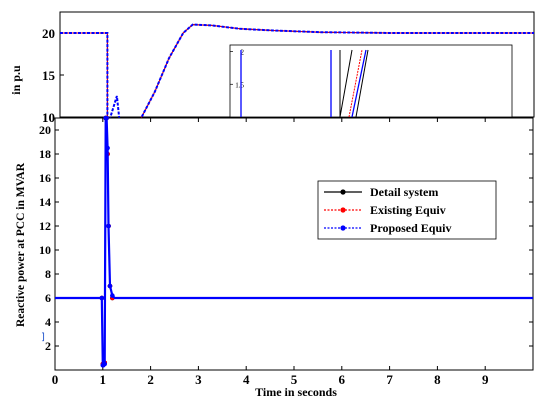 The width and height of the screenshot is (542, 400). Describe the element at coordinates (437, 379) in the screenshot. I see `x-tick-label: 8` at that location.